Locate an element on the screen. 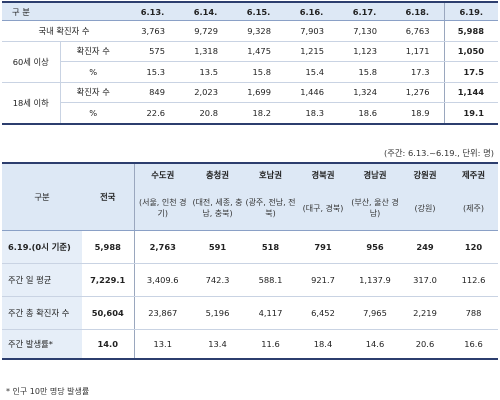 Image resolution: width=500 pixels, height=400 pixels. table-cell: 18.4 is located at coordinates (323, 344).